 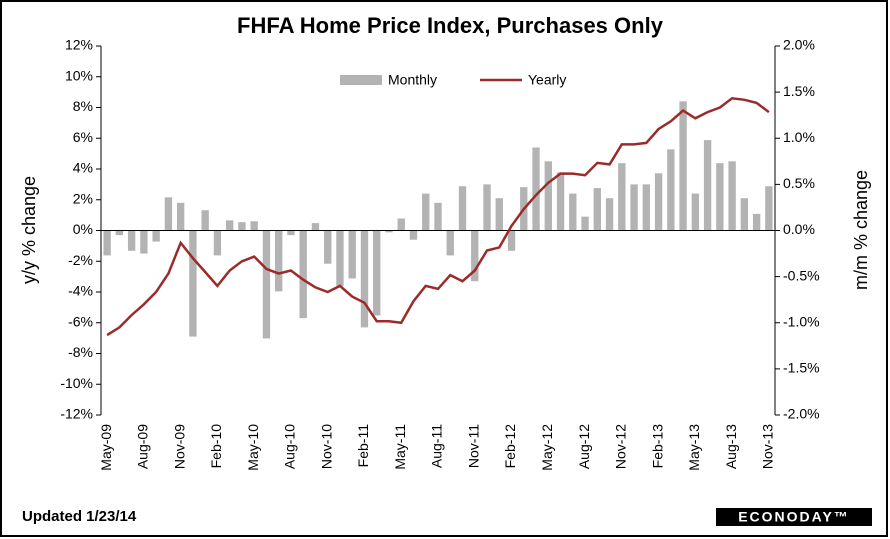 What do you see at coordinates (584, 446) in the screenshot?
I see `x-tick-label: Aug-12` at bounding box center [584, 446].